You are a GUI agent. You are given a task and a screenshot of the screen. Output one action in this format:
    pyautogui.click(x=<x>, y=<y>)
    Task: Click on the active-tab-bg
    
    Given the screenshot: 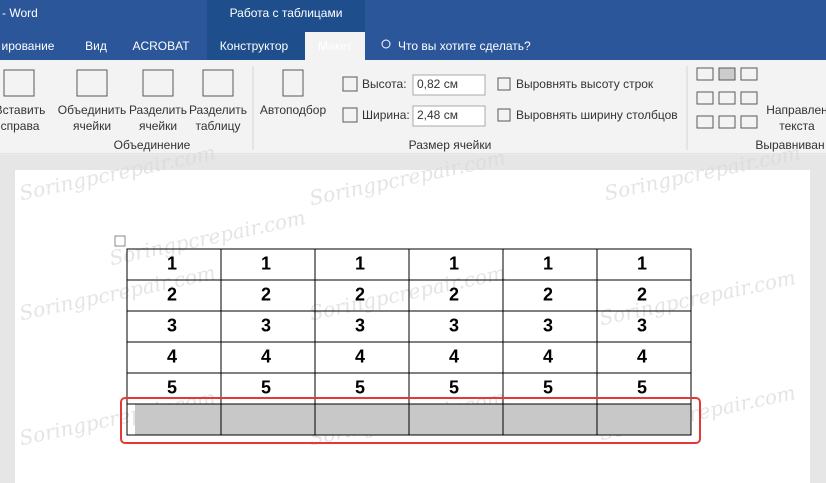 What is the action you would take?
    pyautogui.click(x=335, y=46)
    